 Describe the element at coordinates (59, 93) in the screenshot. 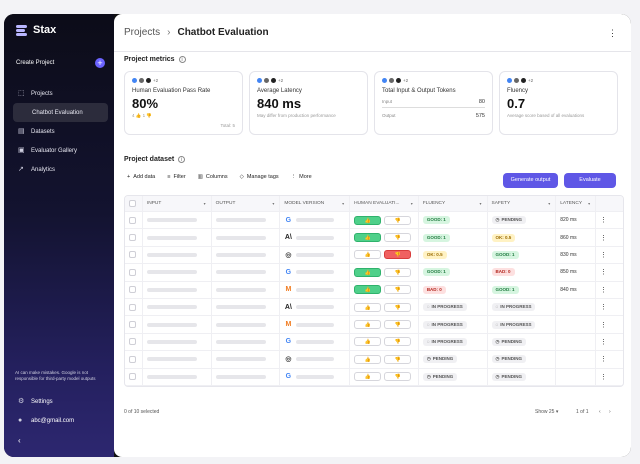

I see `sidebar-item-projects: ⬚ Projects` at that location.